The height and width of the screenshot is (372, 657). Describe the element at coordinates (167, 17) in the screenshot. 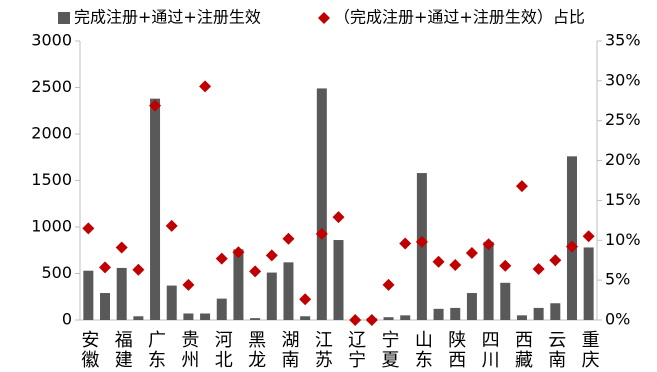

I see `legend-label: 完成注册+通过+注册生效` at that location.